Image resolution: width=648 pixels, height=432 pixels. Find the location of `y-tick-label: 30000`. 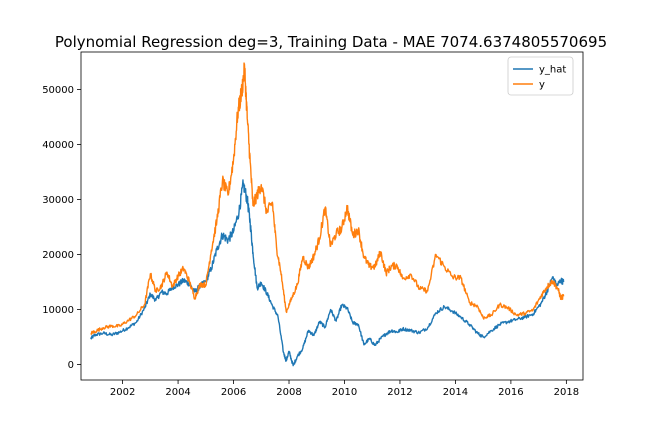

y-tick-label: 30000 is located at coordinates (58, 200).